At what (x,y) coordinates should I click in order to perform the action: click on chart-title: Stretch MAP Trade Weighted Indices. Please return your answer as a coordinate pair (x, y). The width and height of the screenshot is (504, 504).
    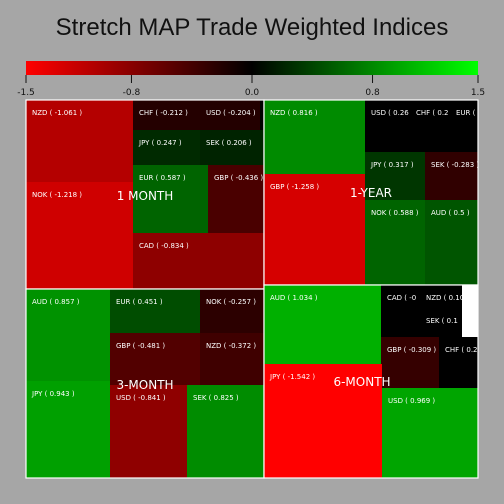
    Looking at the image, I should click on (252, 27).